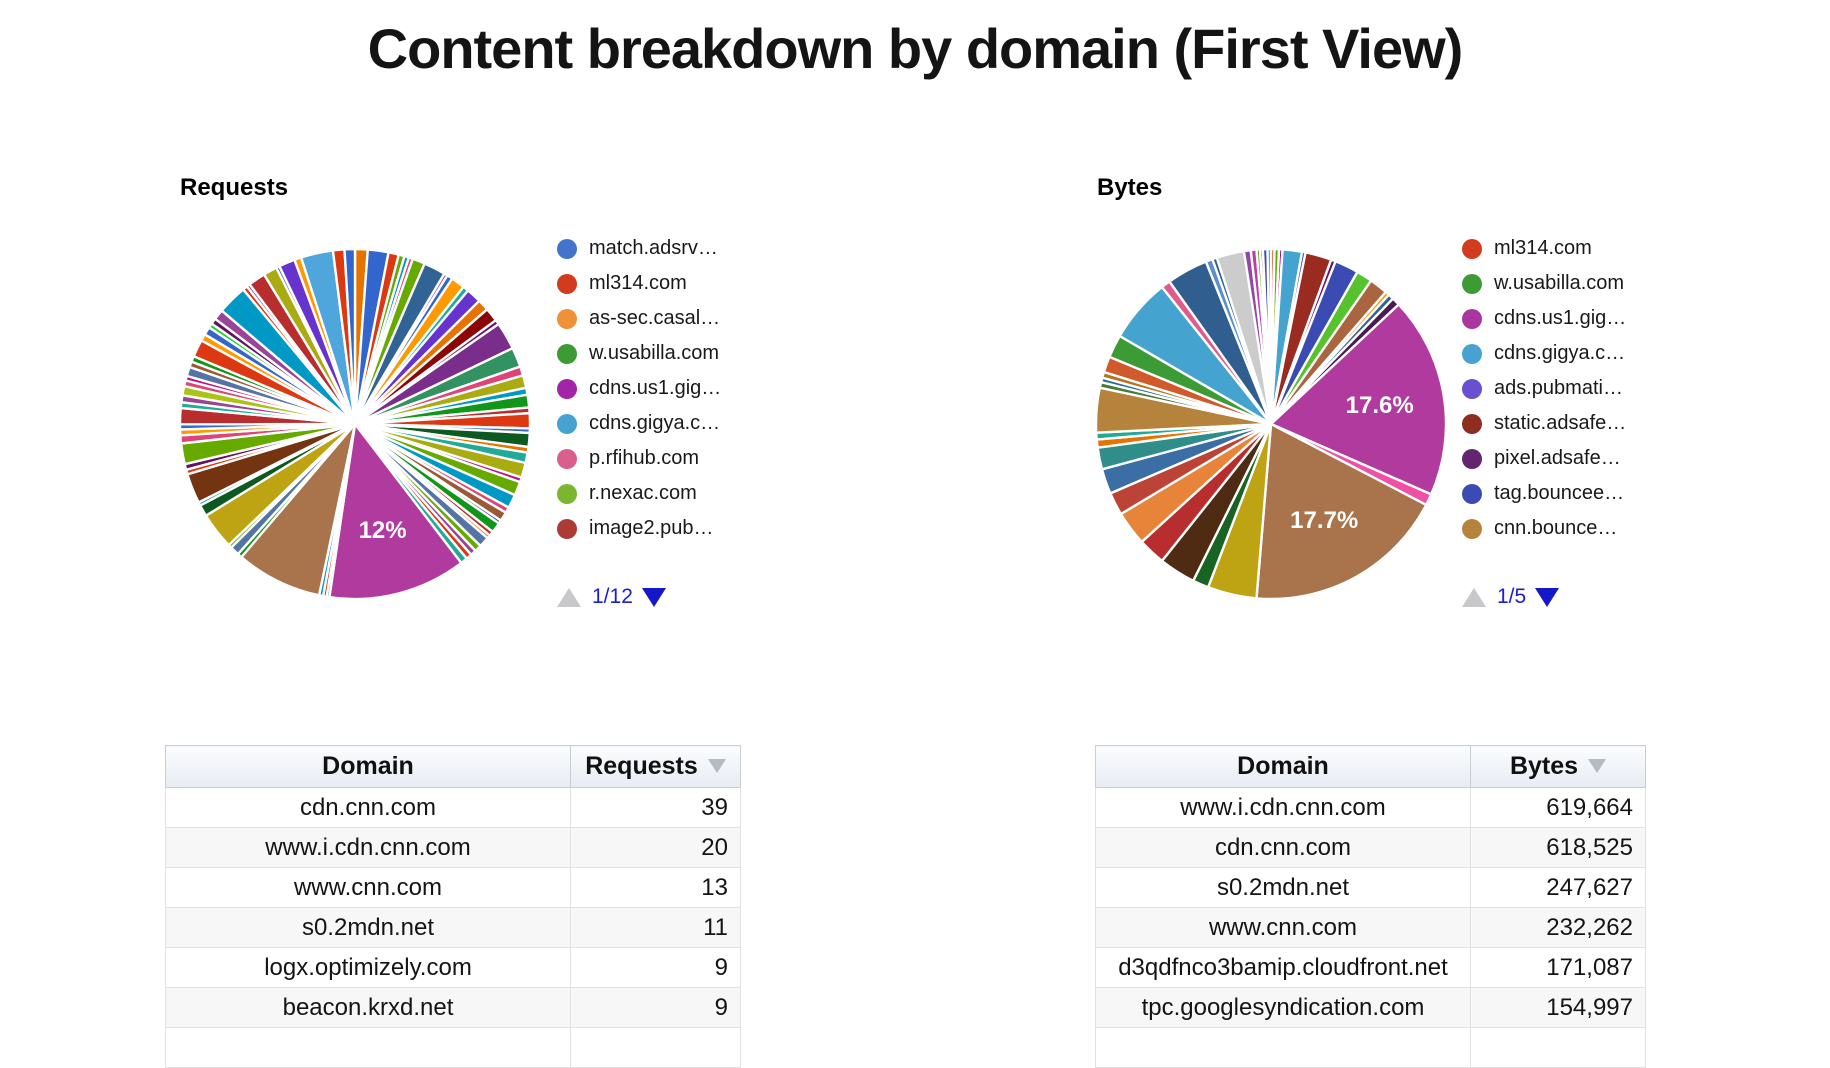 Image resolution: width=1830 pixels, height=1068 pixels. Describe the element at coordinates (453, 847) in the screenshot. I see `table-row: www.i.cdn.cnn.com 20` at that location.